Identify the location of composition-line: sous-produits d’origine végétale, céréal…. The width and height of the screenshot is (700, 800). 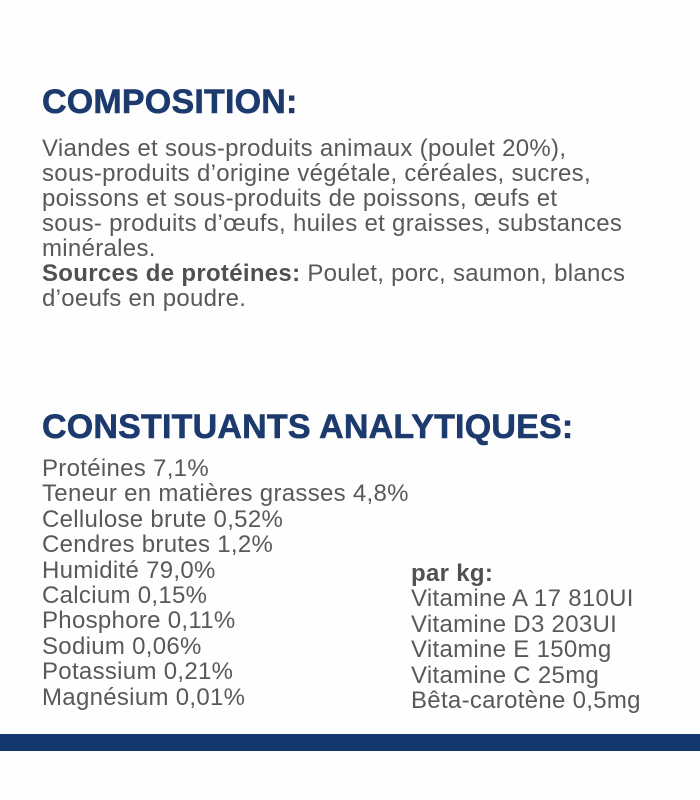
(316, 173).